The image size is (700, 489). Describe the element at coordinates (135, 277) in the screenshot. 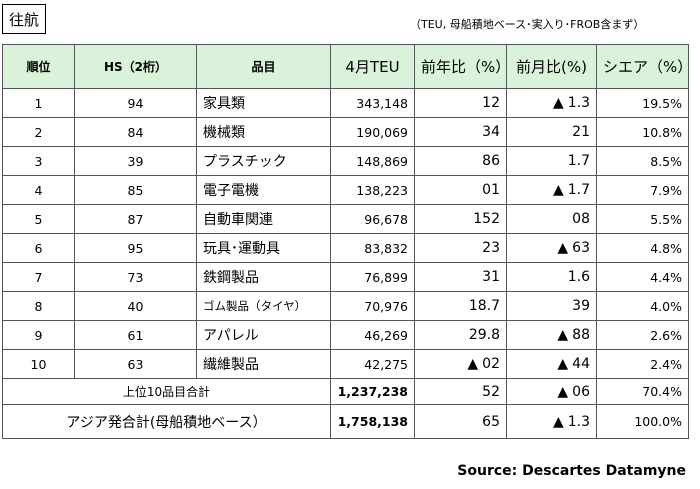

I see `cell-hs: 73` at that location.